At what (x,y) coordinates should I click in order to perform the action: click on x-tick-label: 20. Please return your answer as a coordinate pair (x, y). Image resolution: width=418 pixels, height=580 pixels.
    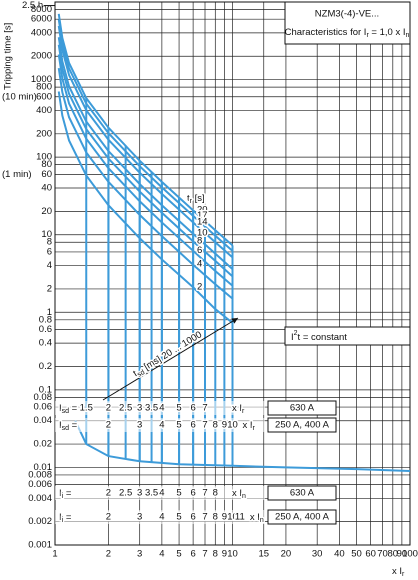
    Looking at the image, I should click on (286, 554).